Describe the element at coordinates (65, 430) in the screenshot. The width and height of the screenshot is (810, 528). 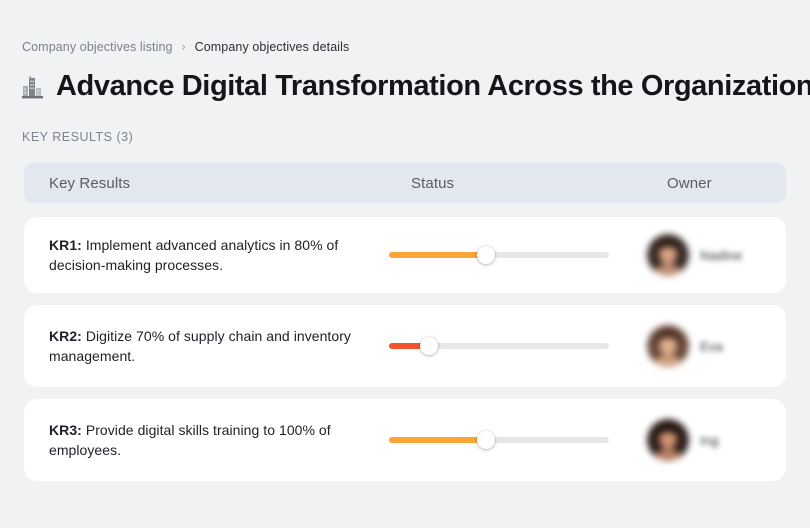
I see `key-result-label: KR3:` at that location.